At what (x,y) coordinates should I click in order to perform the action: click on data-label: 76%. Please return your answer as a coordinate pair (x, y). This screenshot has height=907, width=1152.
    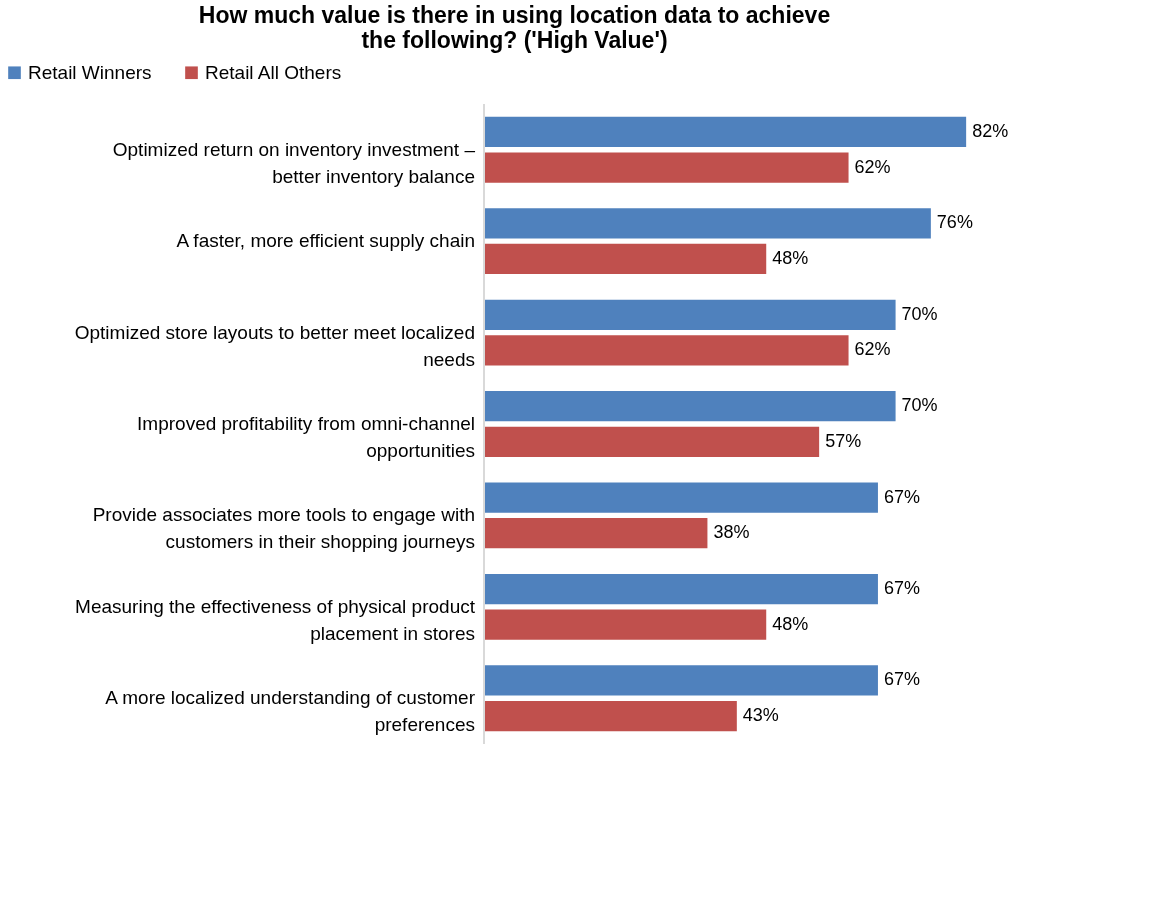
    Looking at the image, I should click on (954, 222).